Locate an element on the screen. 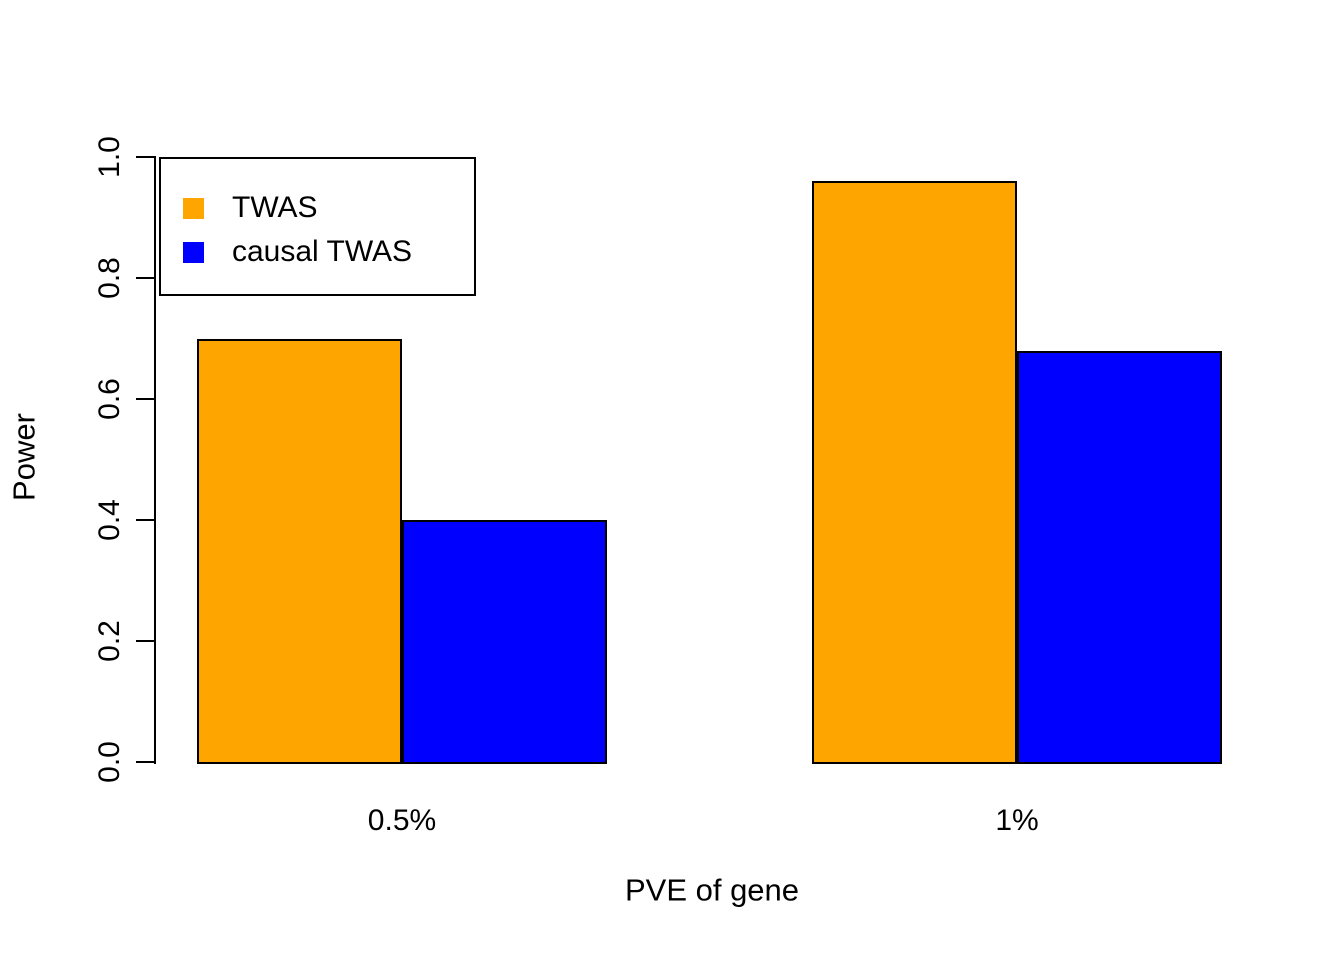  y-tick-label-0-6: 0.6 is located at coordinates (109, 399).